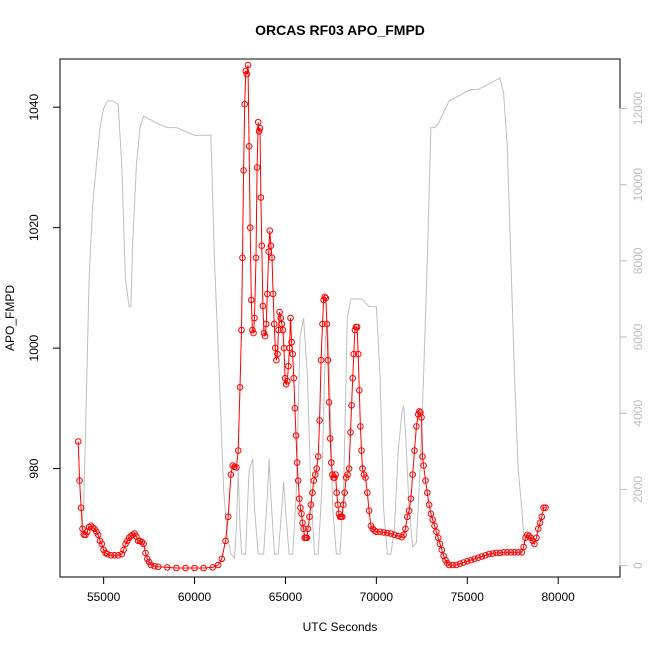 This screenshot has height=650, width=650. What do you see at coordinates (377, 597) in the screenshot?
I see `x-tick-label: 70000` at bounding box center [377, 597].